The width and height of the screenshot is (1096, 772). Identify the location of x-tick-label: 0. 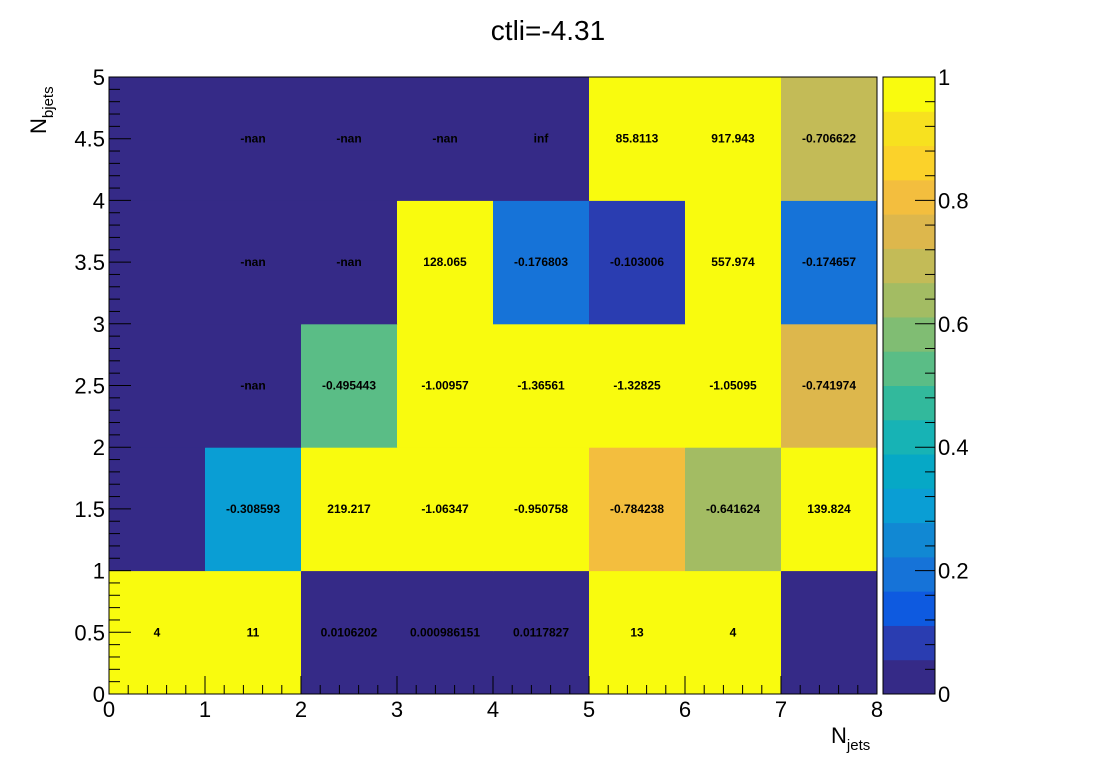
(109, 709).